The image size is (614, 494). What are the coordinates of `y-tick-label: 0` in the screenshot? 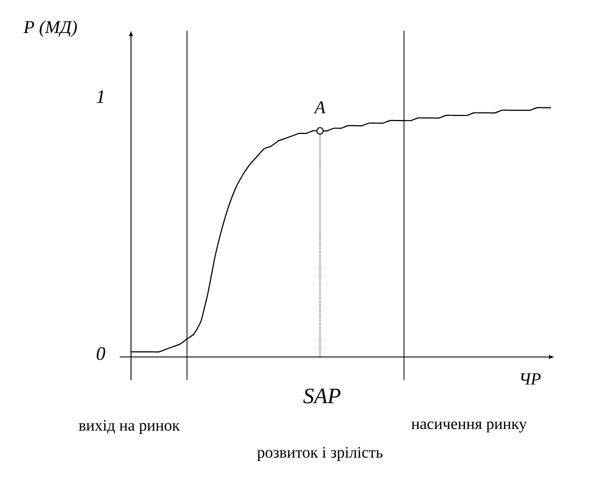 It's located at (101, 353).